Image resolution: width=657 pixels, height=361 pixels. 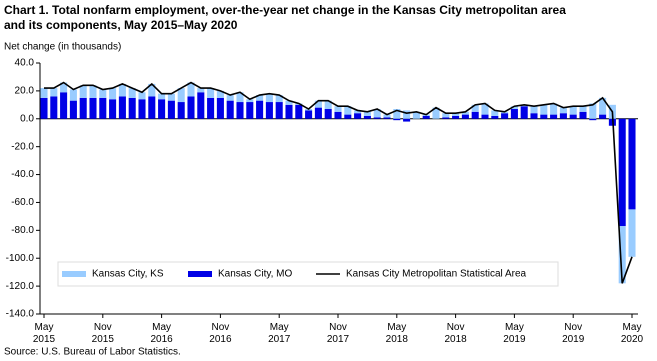 What do you see at coordinates (22, 174) in the screenshot?
I see `y-tick-label: -40.0` at bounding box center [22, 174].